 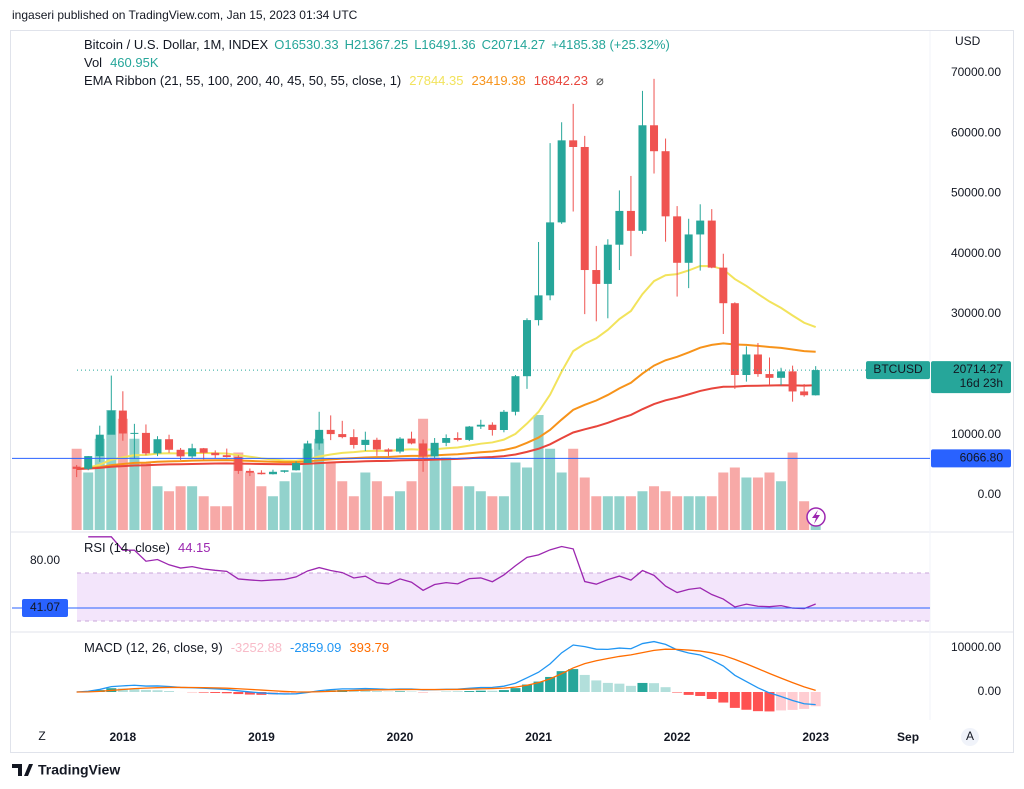 I want to click on ohlc: H21367.25, so click(x=377, y=44).